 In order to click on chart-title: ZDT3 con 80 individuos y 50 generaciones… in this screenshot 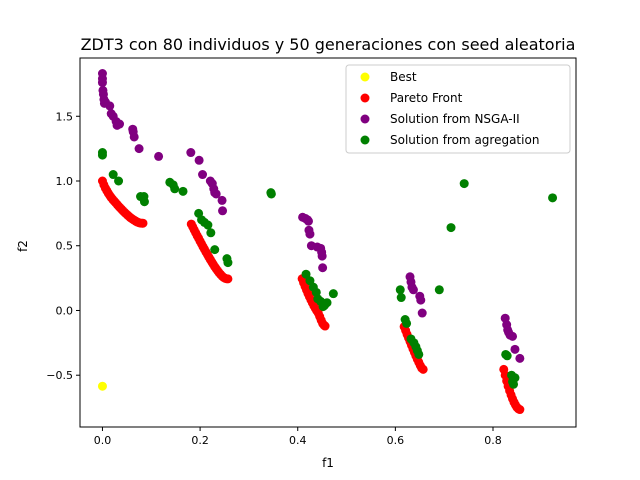, I will do `click(328, 44)`.